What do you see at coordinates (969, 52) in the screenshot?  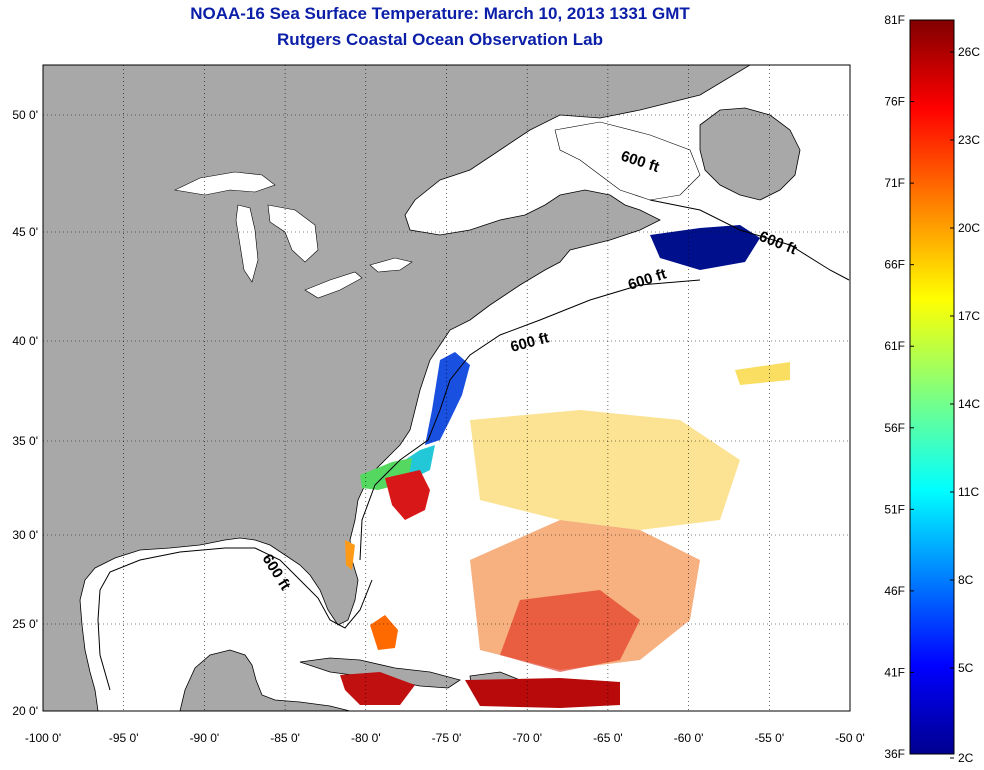 I see `colorbar-c-label: 26C` at bounding box center [969, 52].